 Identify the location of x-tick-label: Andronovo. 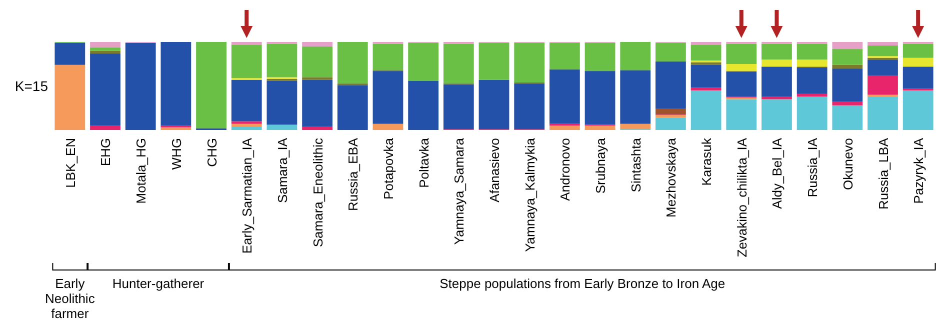
(565, 169).